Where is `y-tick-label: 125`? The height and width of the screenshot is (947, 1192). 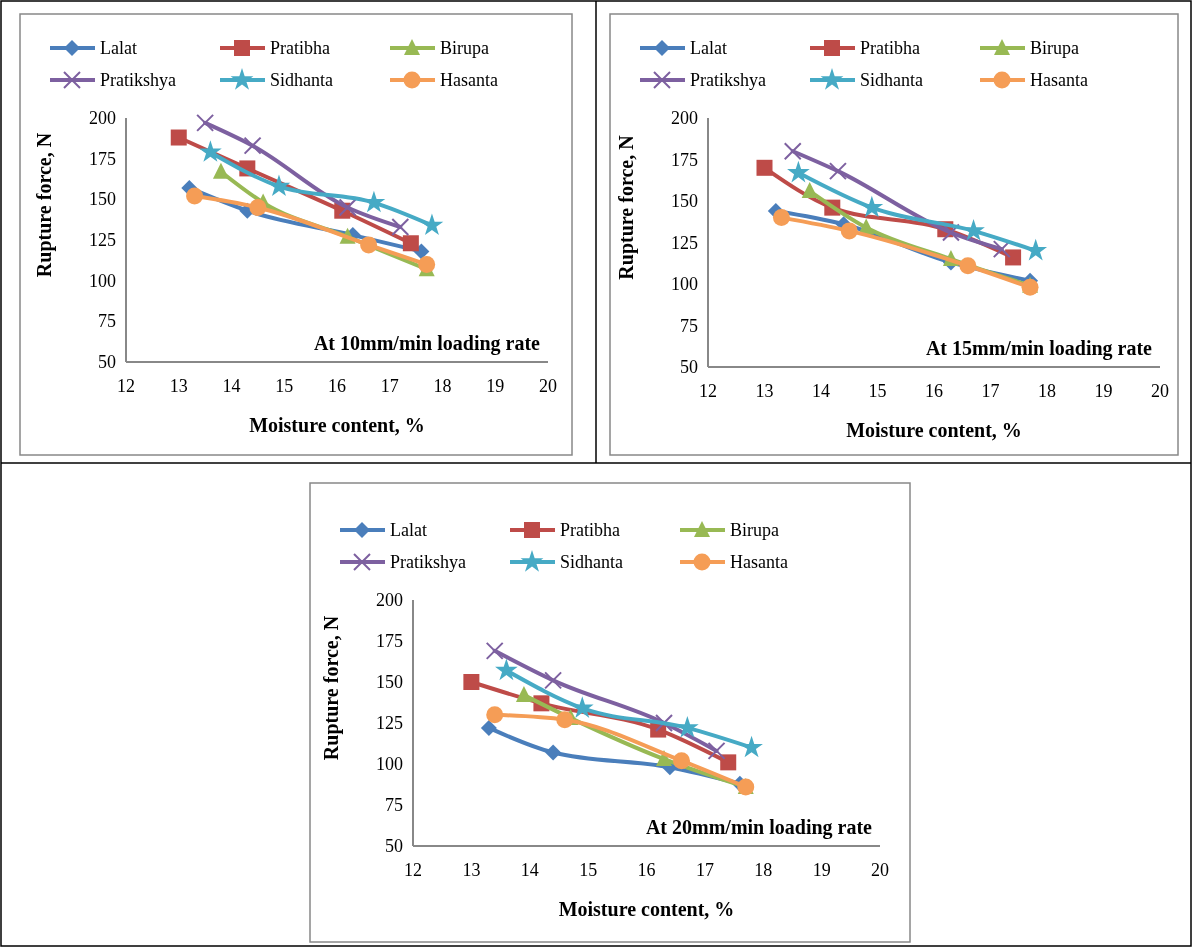
y-tick-label: 125 is located at coordinates (684, 242).